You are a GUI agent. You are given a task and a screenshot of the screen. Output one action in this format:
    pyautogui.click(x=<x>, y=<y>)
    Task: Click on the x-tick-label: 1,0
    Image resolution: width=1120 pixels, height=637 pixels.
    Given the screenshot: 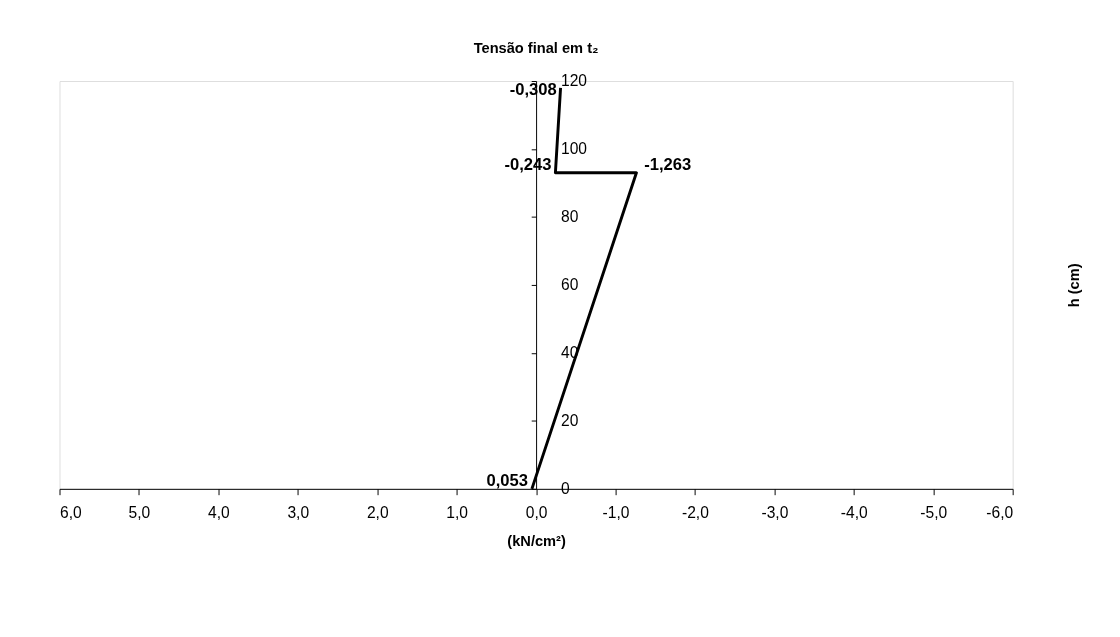 What is the action you would take?
    pyautogui.click(x=457, y=512)
    